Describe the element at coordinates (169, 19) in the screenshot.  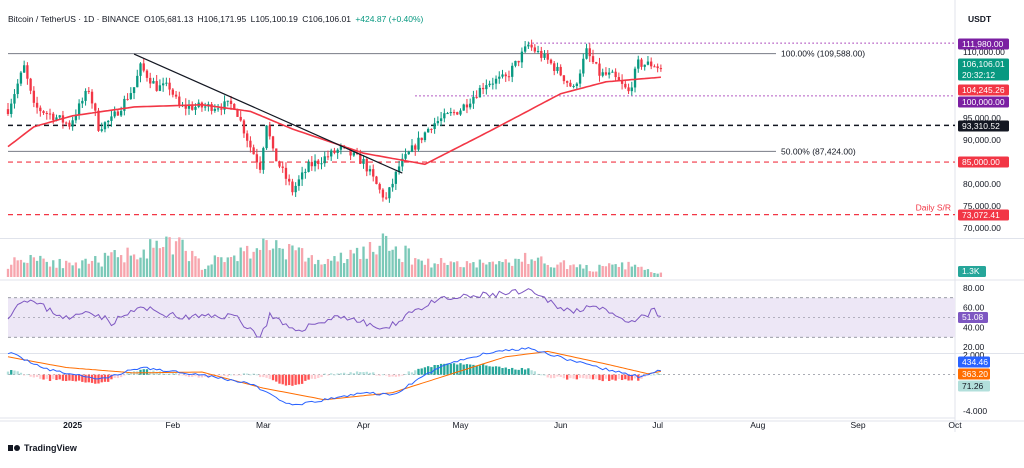
I see `open-value: O105,681.13` at that location.